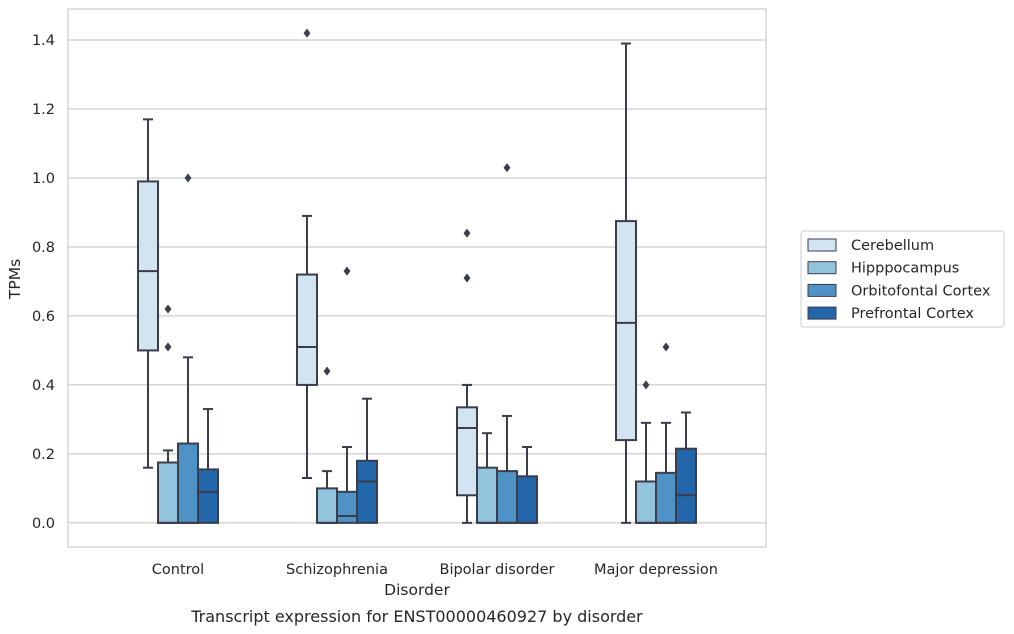 Image resolution: width=1014 pixels, height=634 pixels. What do you see at coordinates (43, 282) in the screenshot?
I see `y-tick-labels: 0.0 0.2 0.4 0.6 0.8 1.0 1.2 1.4` at bounding box center [43, 282].